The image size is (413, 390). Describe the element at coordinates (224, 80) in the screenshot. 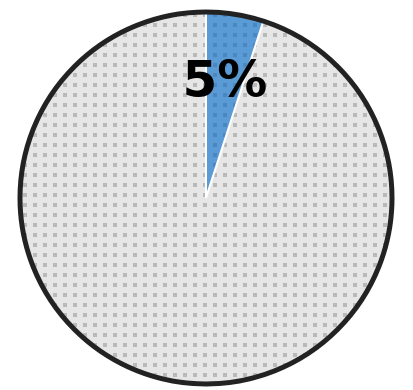

I see `slice-label: 5%` at that location.